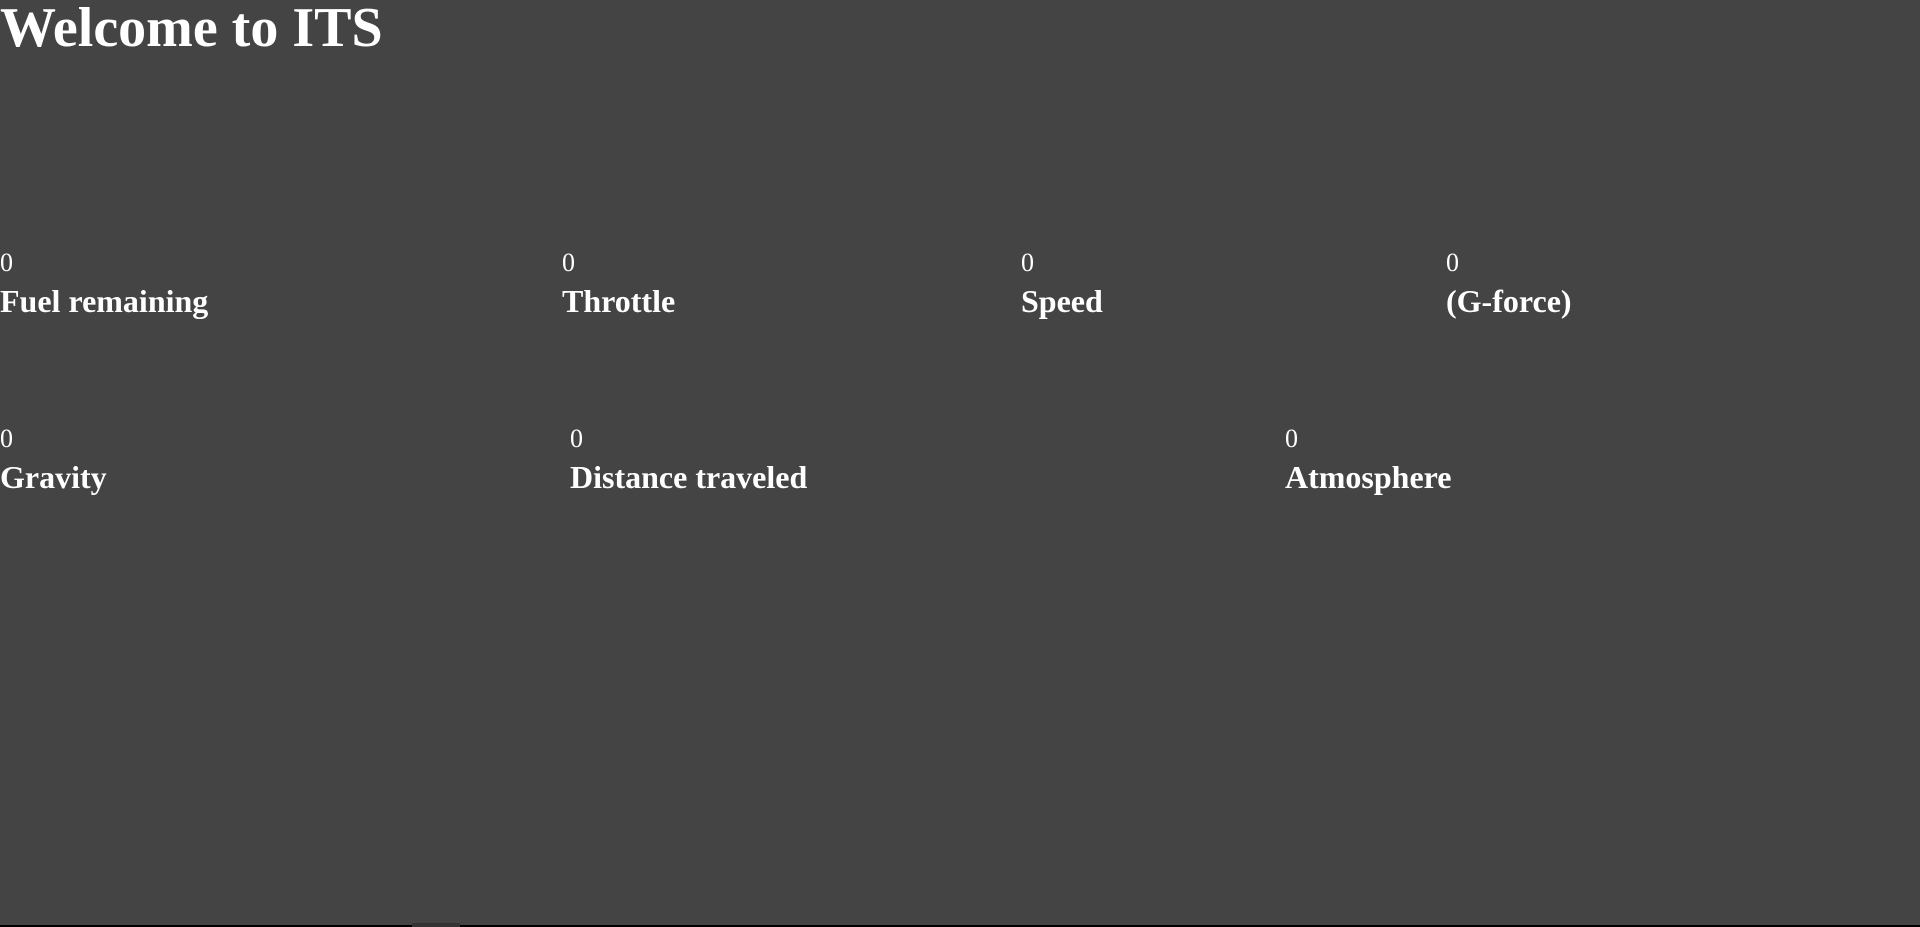 The image size is (1920, 927). I want to click on gravity-value: 0, so click(6, 438).